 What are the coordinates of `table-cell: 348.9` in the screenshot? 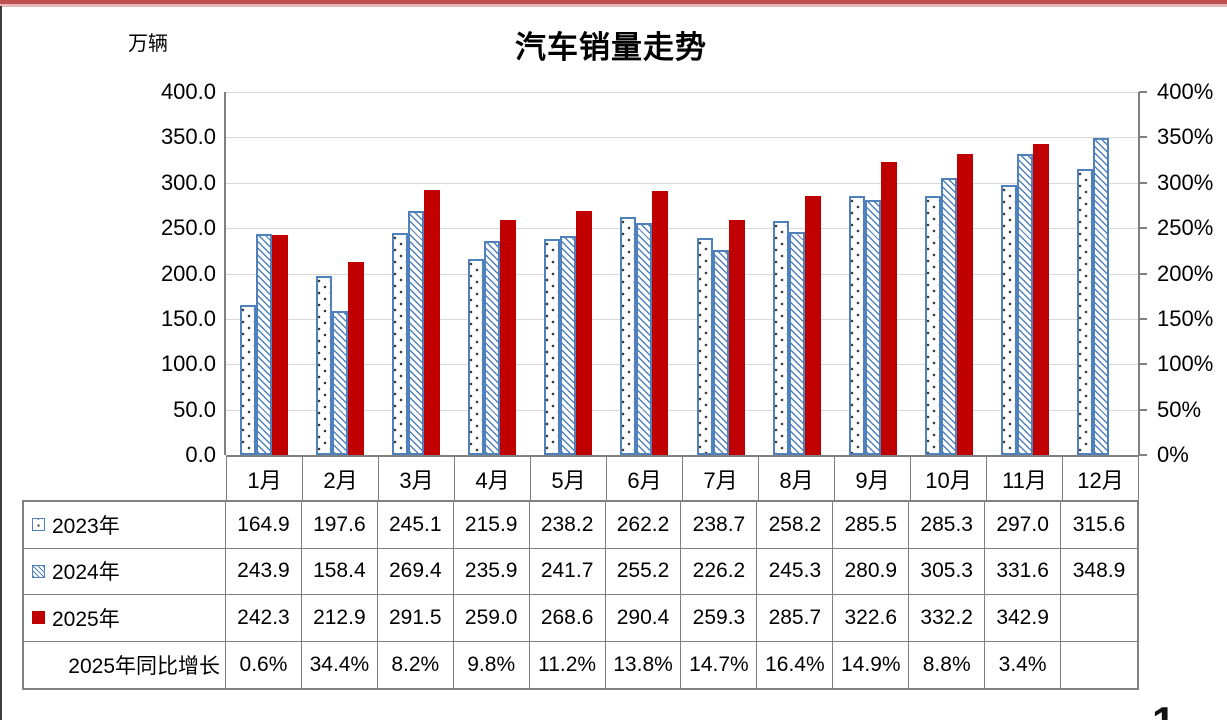 It's located at (1099, 572).